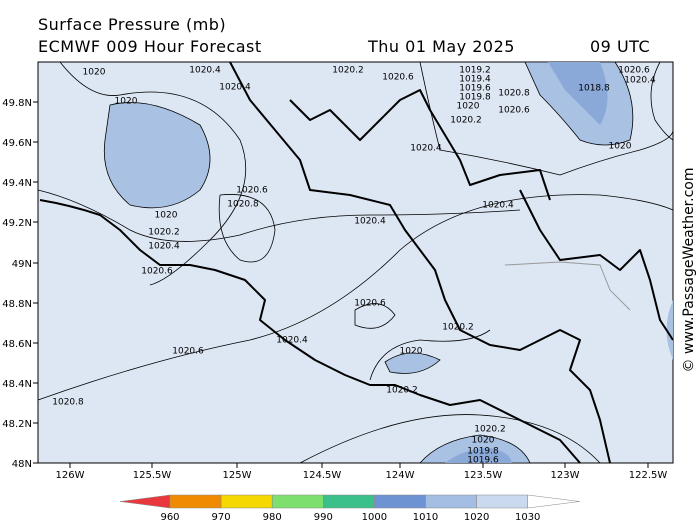  Describe the element at coordinates (323, 517) in the screenshot. I see `colorbar-label: 990` at that location.